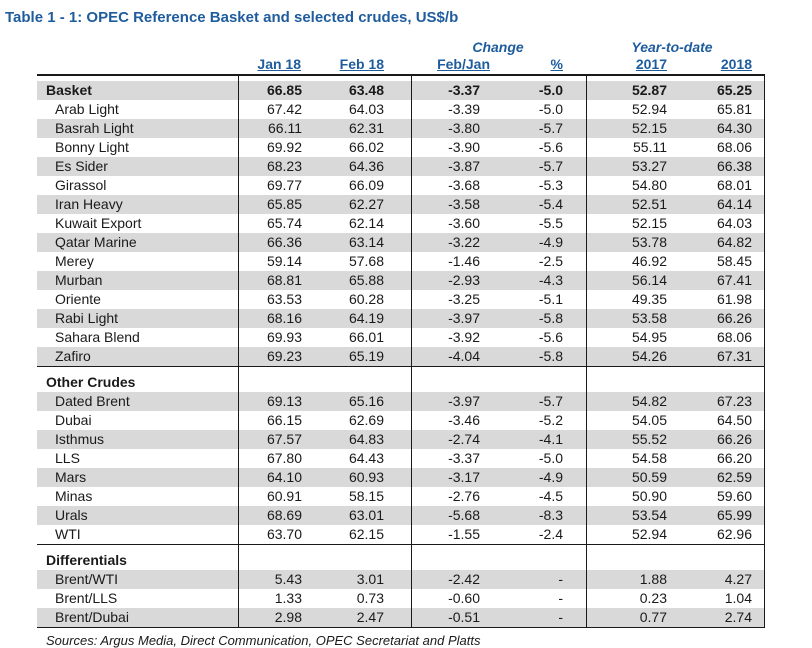  I want to click on cell-change-feb-jan: -0.51, so click(464, 617).